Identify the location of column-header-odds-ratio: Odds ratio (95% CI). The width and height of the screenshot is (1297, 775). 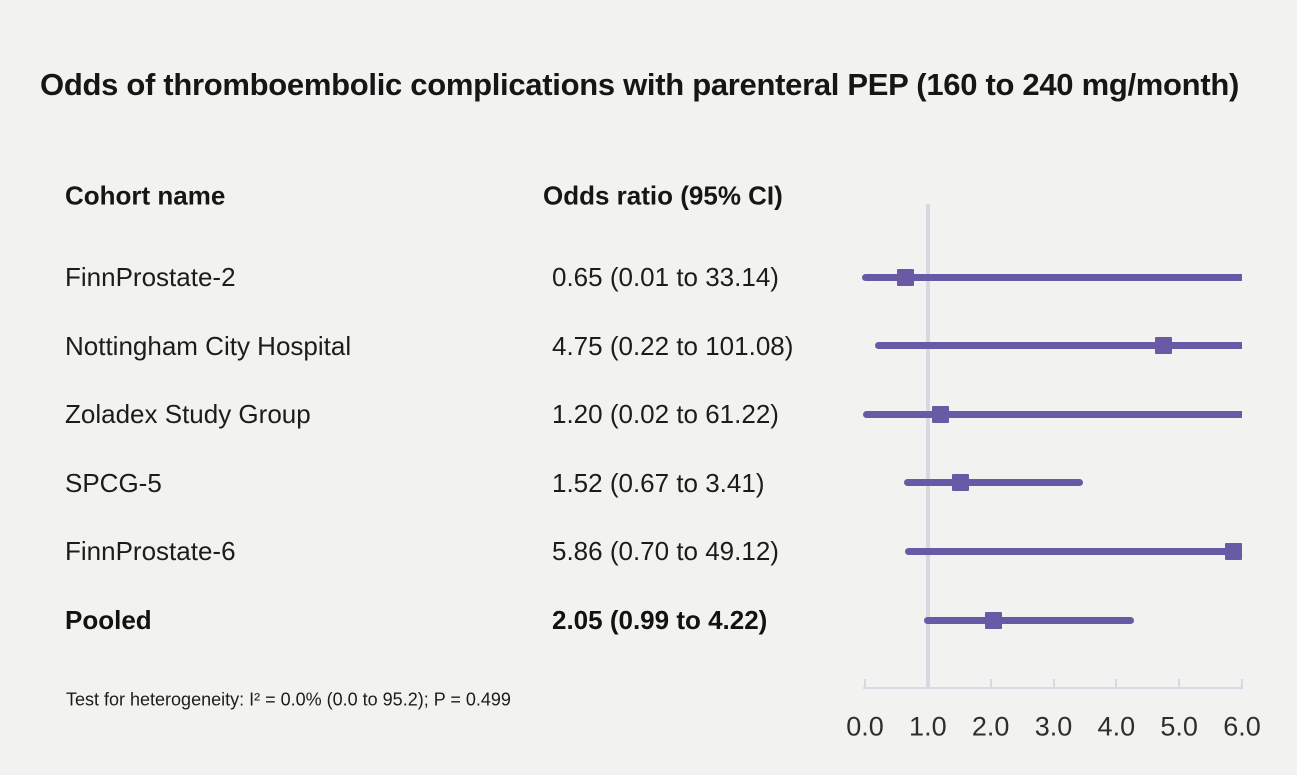
(663, 195).